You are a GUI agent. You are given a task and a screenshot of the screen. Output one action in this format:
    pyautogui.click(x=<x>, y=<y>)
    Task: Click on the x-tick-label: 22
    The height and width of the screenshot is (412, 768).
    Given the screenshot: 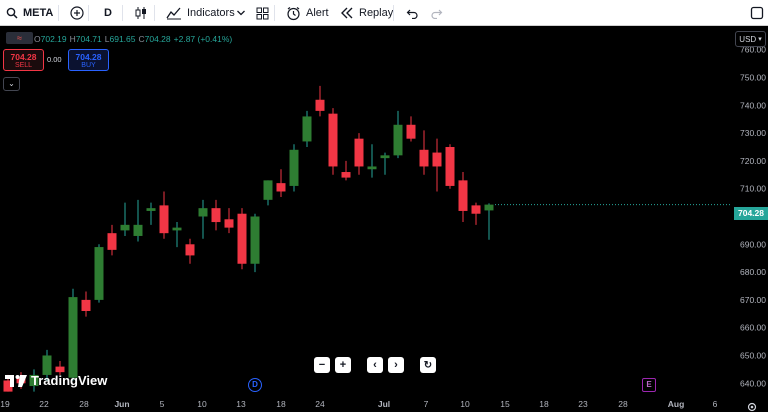 What is the action you would take?
    pyautogui.click(x=44, y=404)
    